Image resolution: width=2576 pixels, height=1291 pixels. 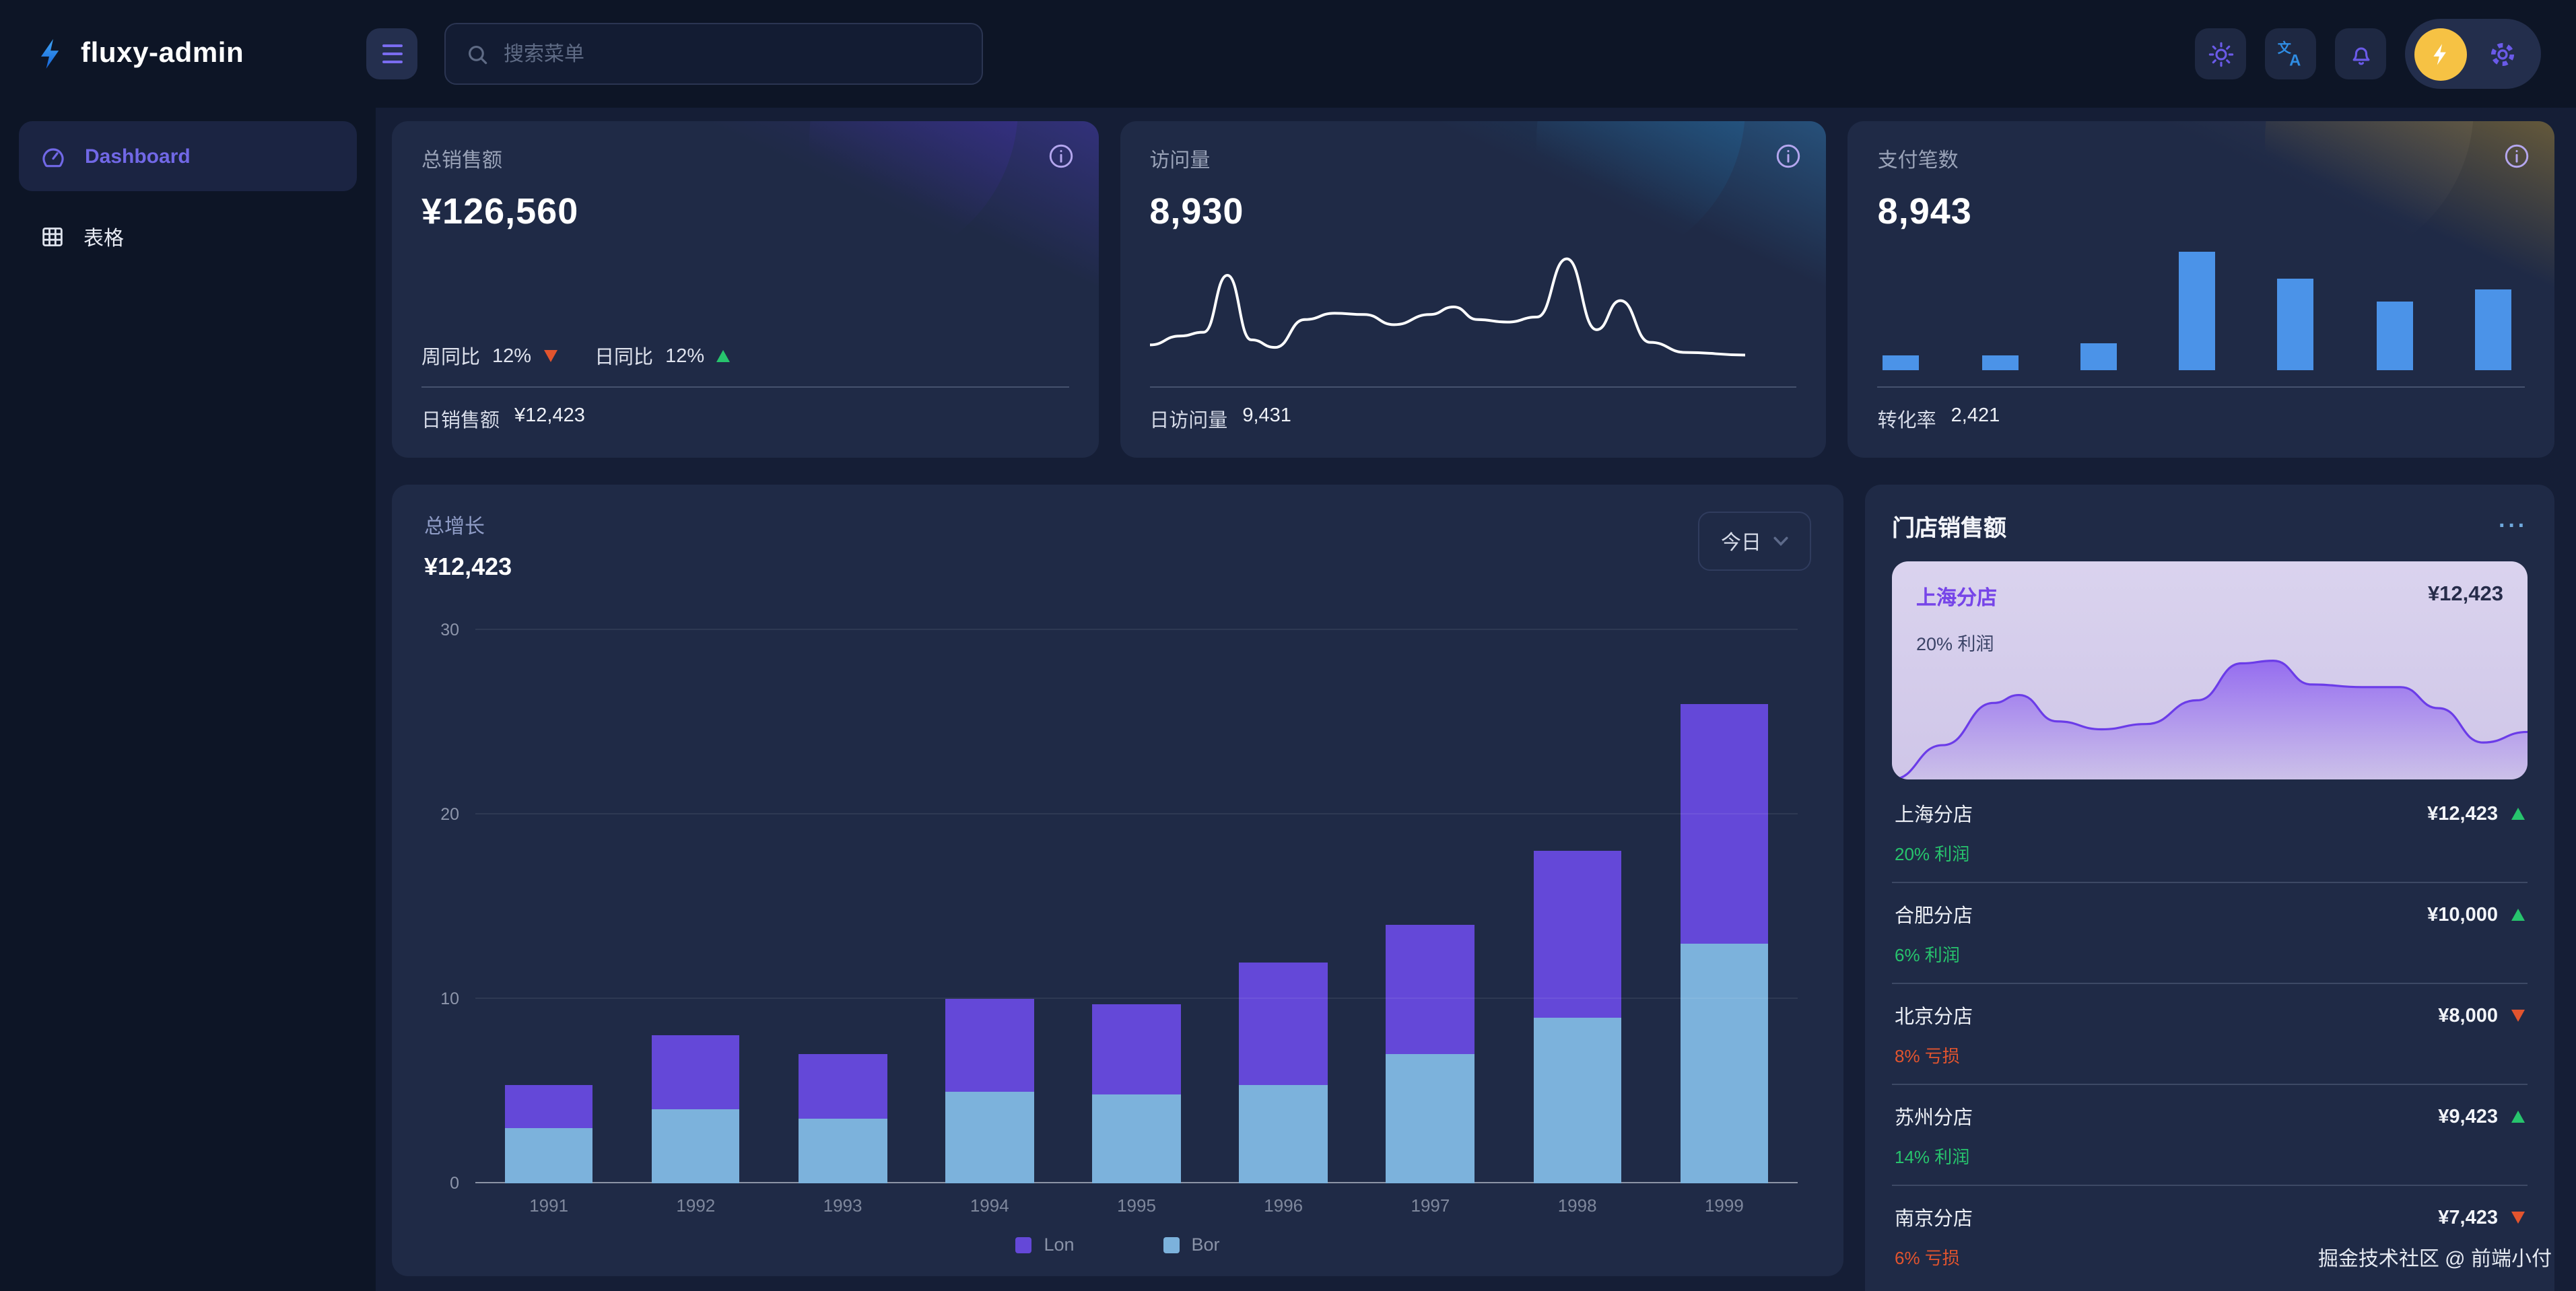 What do you see at coordinates (733, 54) in the screenshot?
I see `search-input` at bounding box center [733, 54].